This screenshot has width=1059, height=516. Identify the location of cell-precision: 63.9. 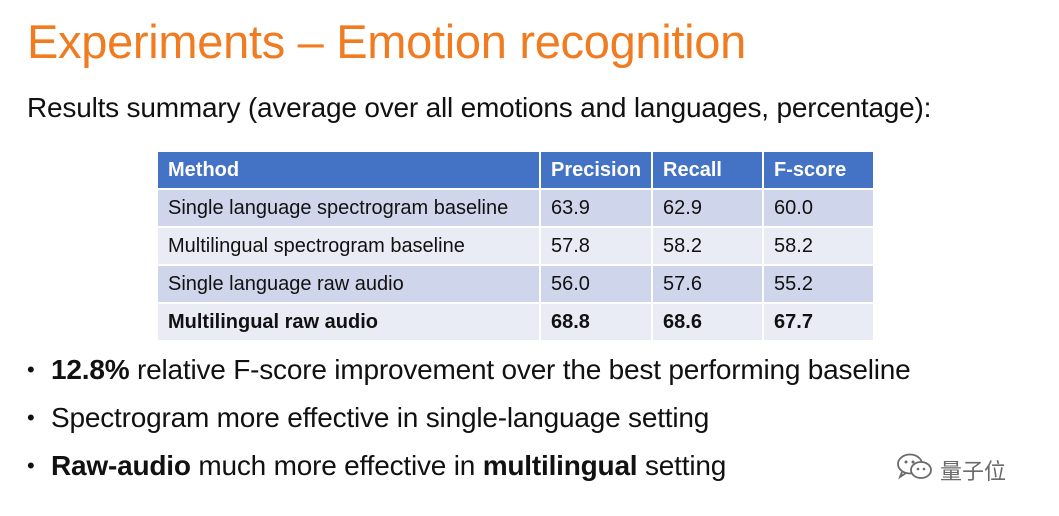
(597, 207).